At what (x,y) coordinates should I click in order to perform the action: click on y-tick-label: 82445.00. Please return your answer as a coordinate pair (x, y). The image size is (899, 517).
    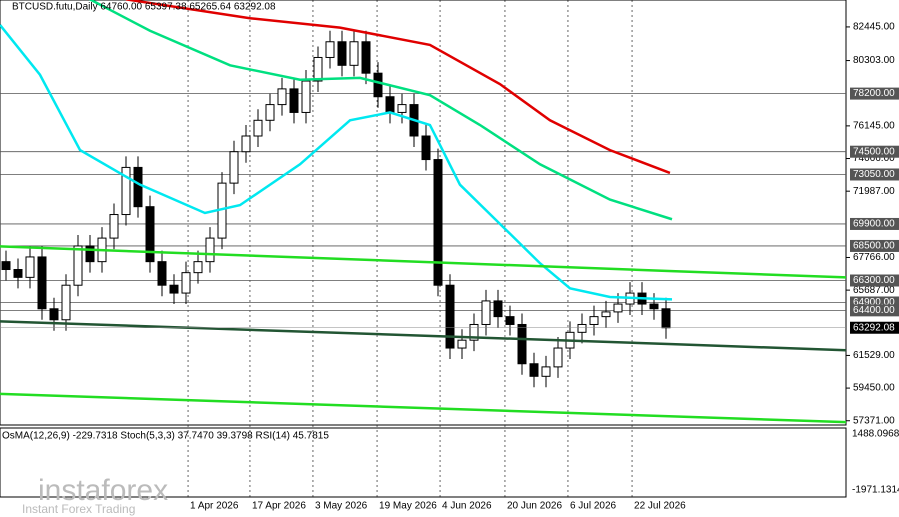
    Looking at the image, I should click on (874, 27).